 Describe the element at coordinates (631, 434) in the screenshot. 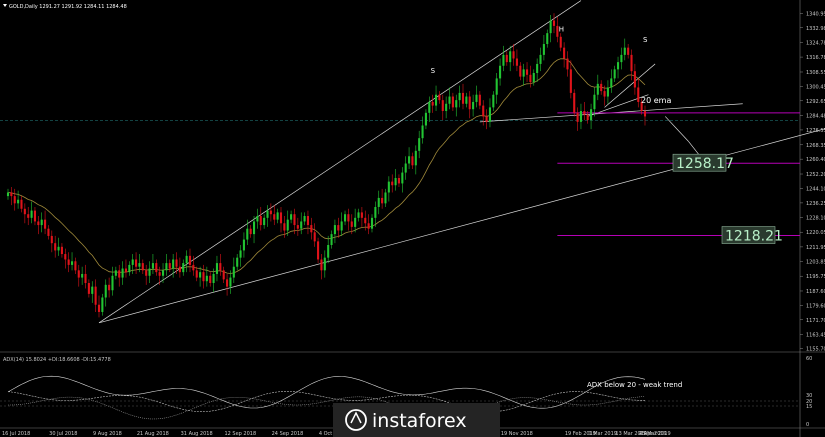

I see `date-tick-label: 13 Mar 2019` at that location.